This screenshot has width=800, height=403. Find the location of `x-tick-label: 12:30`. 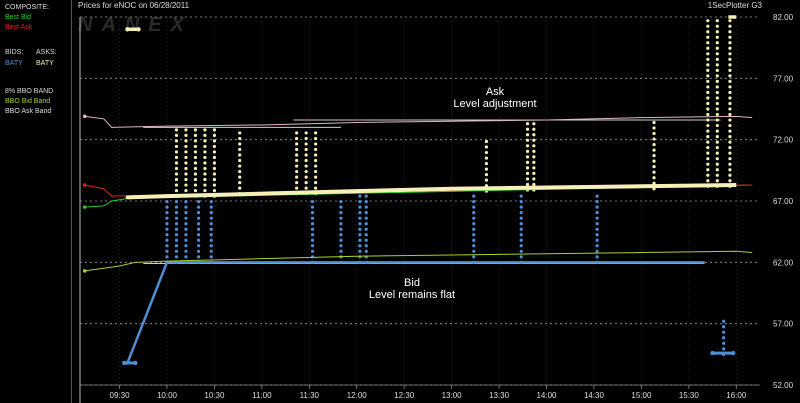

x-tick-label: 12:30 is located at coordinates (404, 395).